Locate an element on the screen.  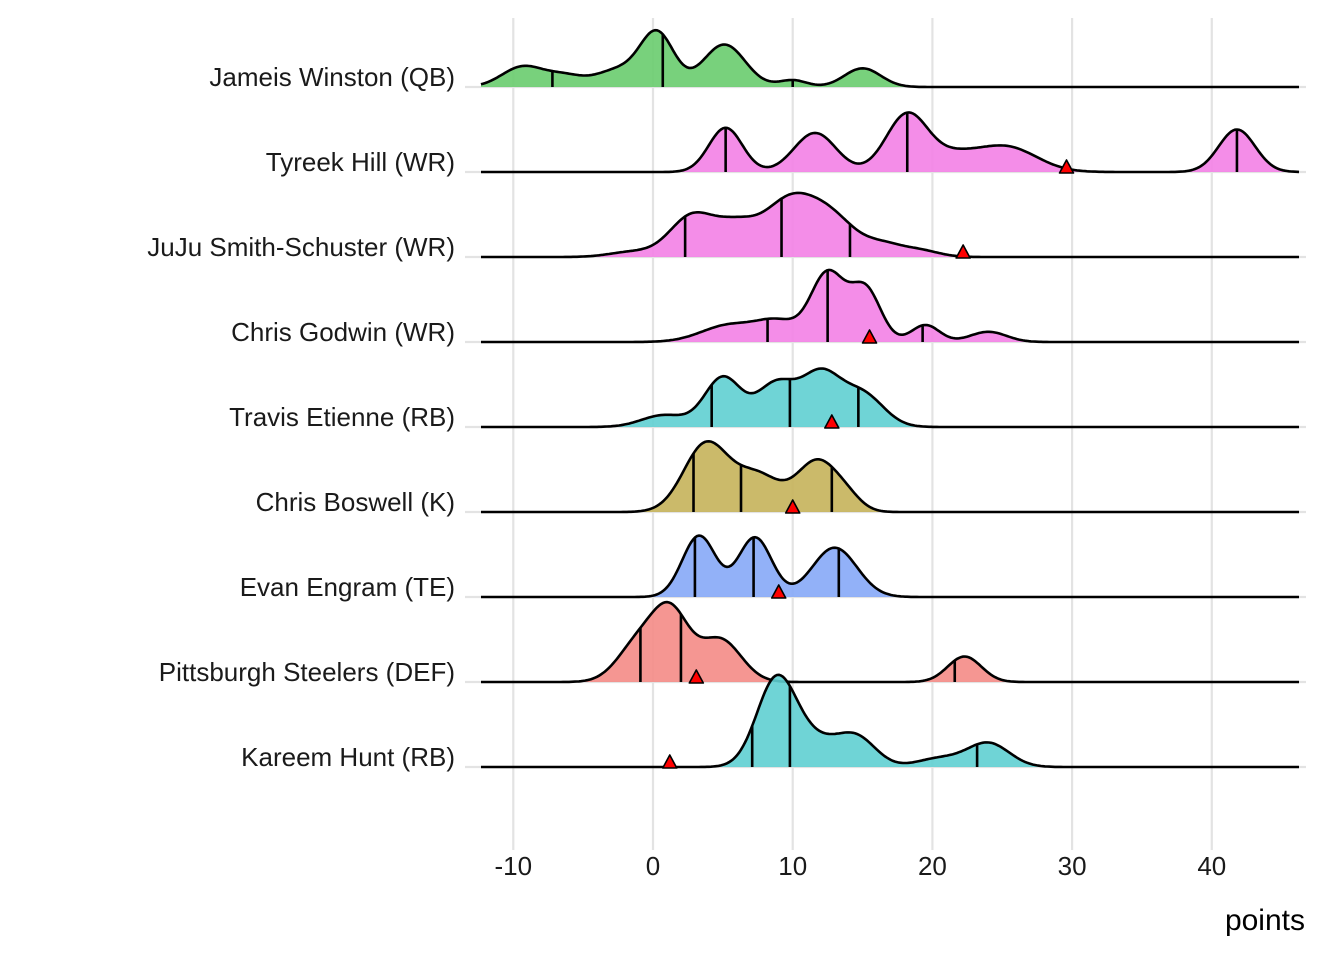
y-axis-label: Kareem Hunt (RB) is located at coordinates (348, 757).